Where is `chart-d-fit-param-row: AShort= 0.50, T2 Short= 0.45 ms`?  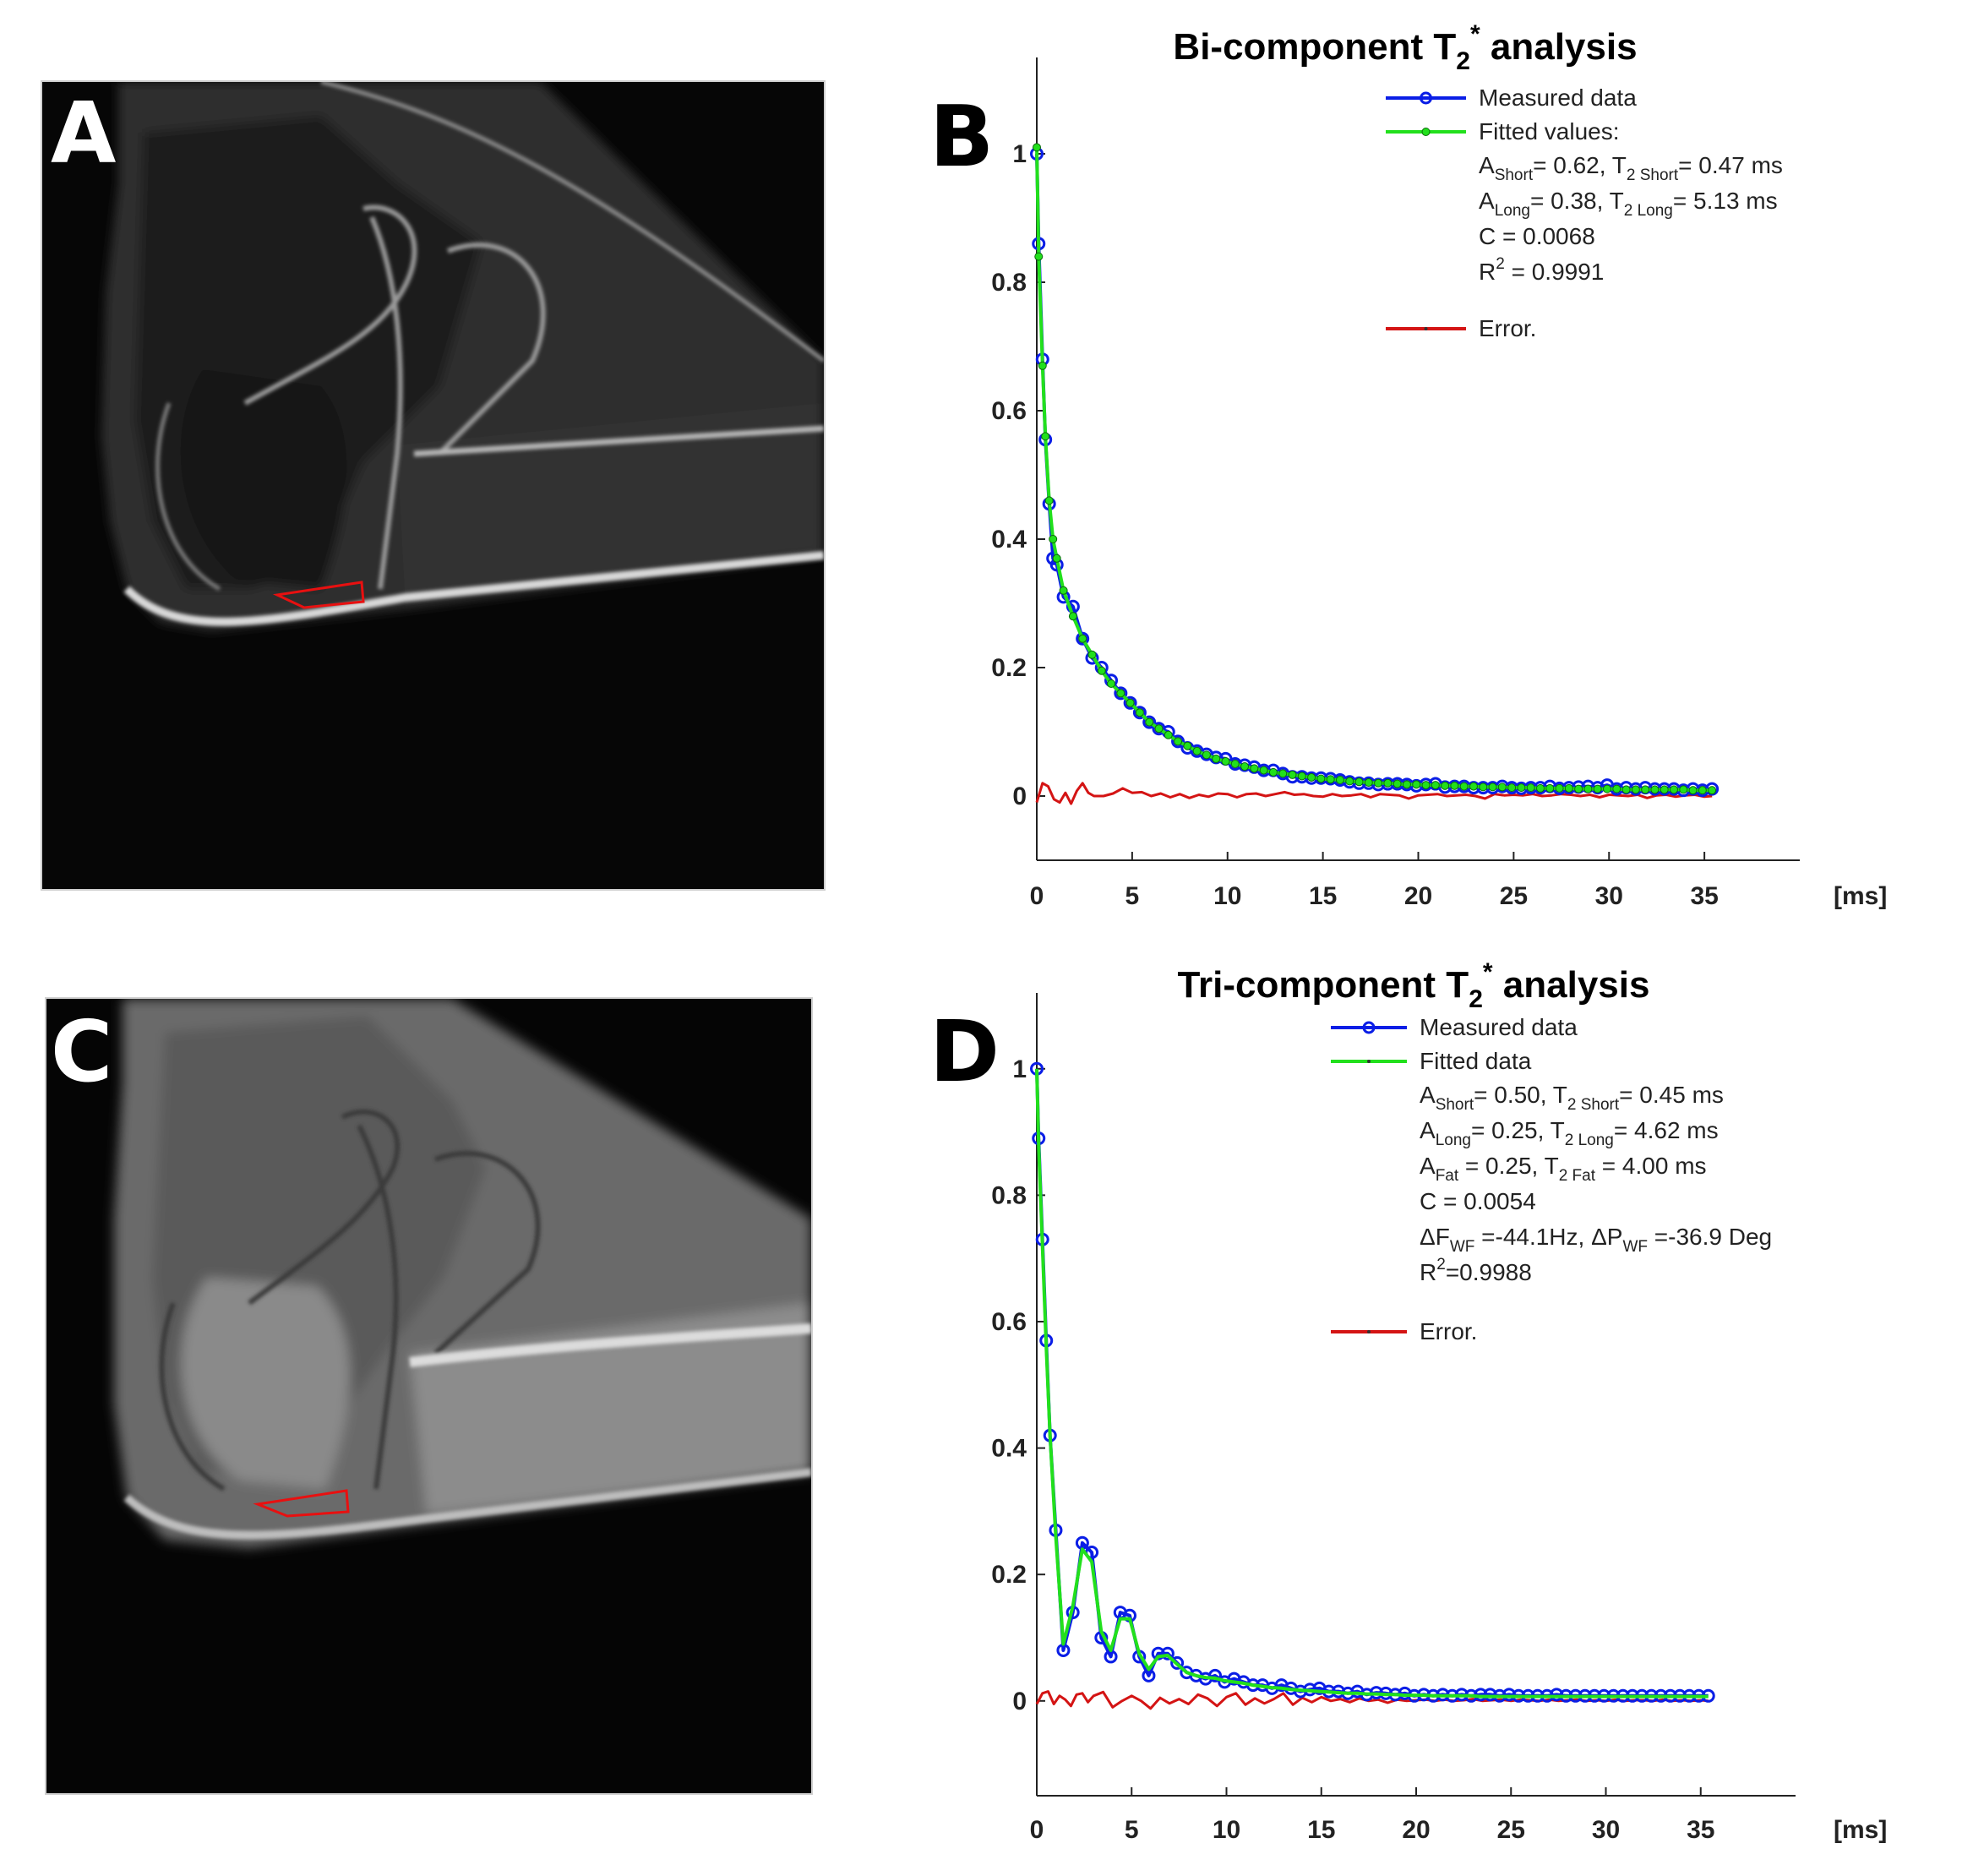 chart-d-fit-param-row: AShort= 0.50, T2 Short= 0.45 ms is located at coordinates (1572, 1098).